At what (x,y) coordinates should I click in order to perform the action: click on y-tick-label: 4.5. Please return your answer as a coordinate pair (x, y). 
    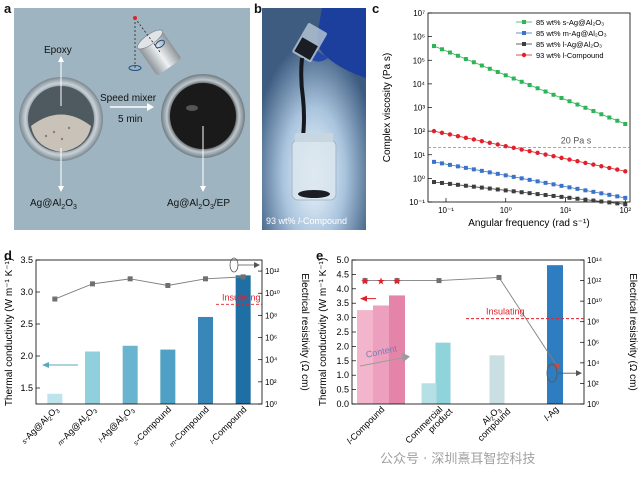
    Looking at the image, I should click on (342, 274).